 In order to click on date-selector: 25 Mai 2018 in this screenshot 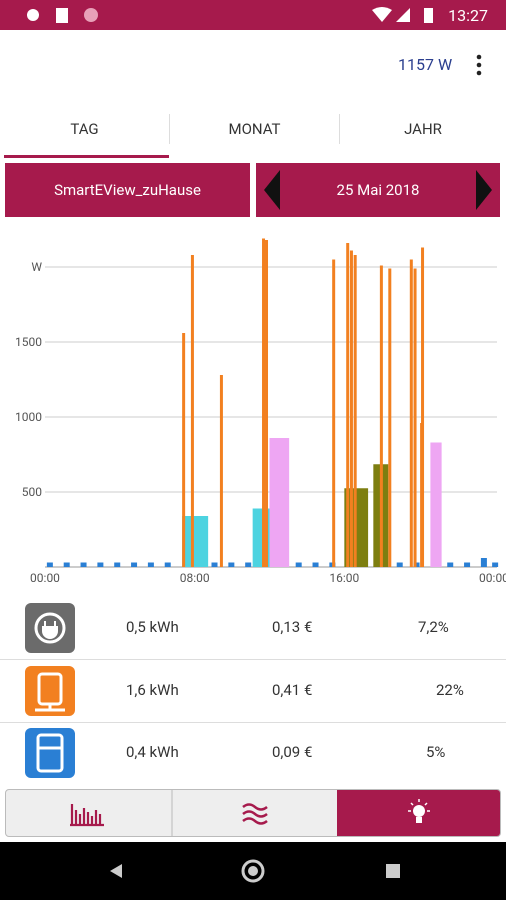, I will do `click(378, 190)`.